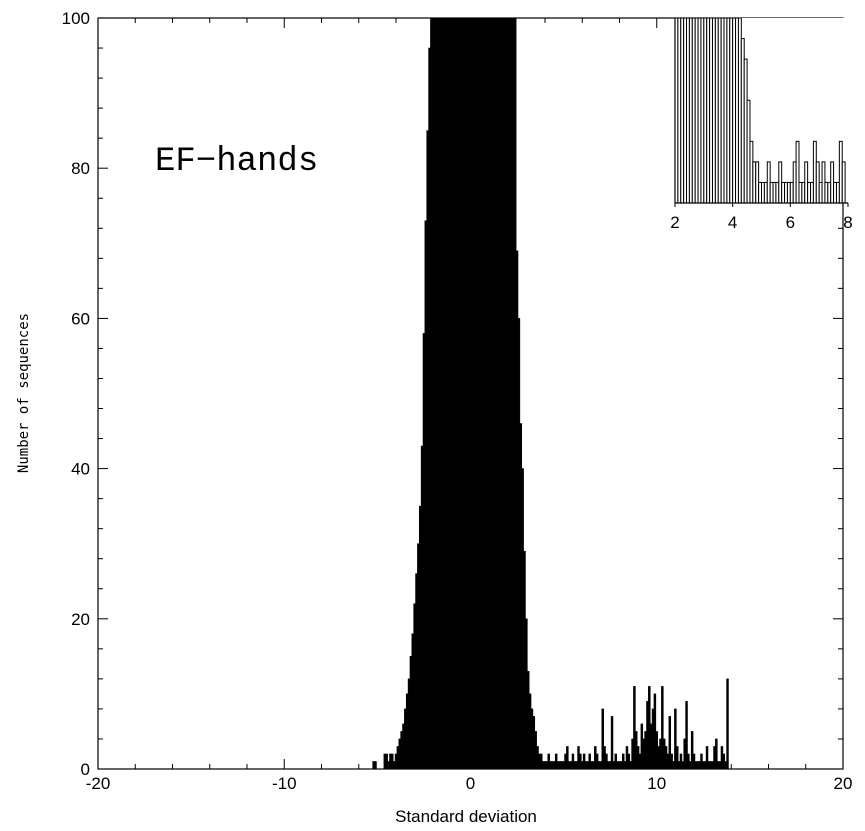 The image size is (865, 831). I want to click on inset-axes: 2 4 6 8, so click(761, 125).